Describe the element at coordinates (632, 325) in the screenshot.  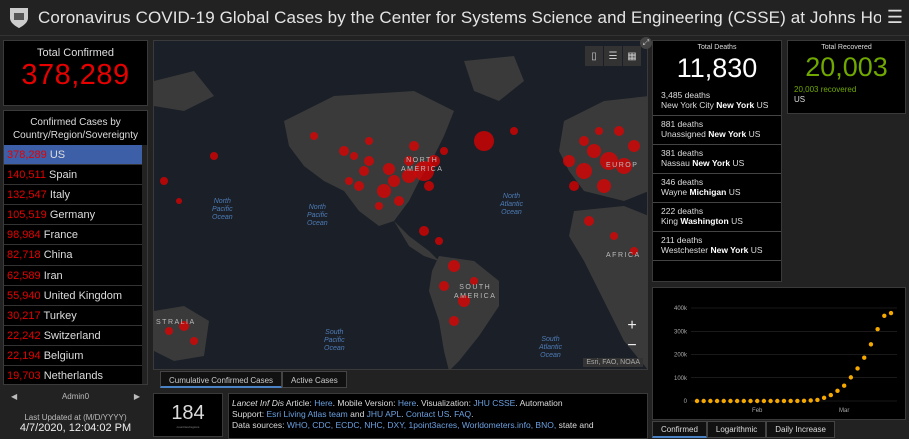
I see `zoom-in-button: +` at that location.